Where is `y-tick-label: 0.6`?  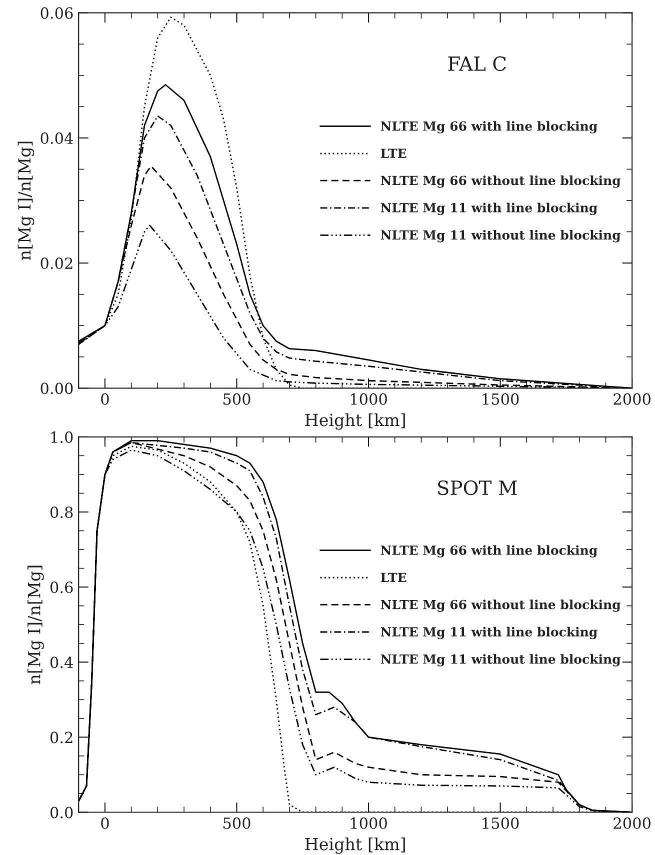 y-tick-label: 0.6 is located at coordinates (61, 588).